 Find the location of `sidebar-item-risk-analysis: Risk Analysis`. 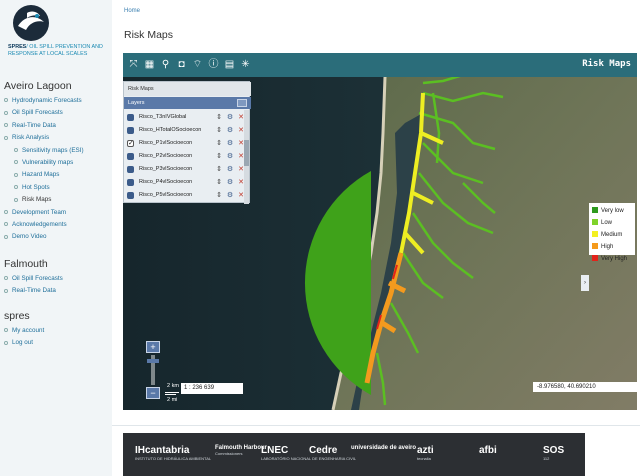

sidebar-item-risk-analysis: Risk Analysis is located at coordinates (26, 137).